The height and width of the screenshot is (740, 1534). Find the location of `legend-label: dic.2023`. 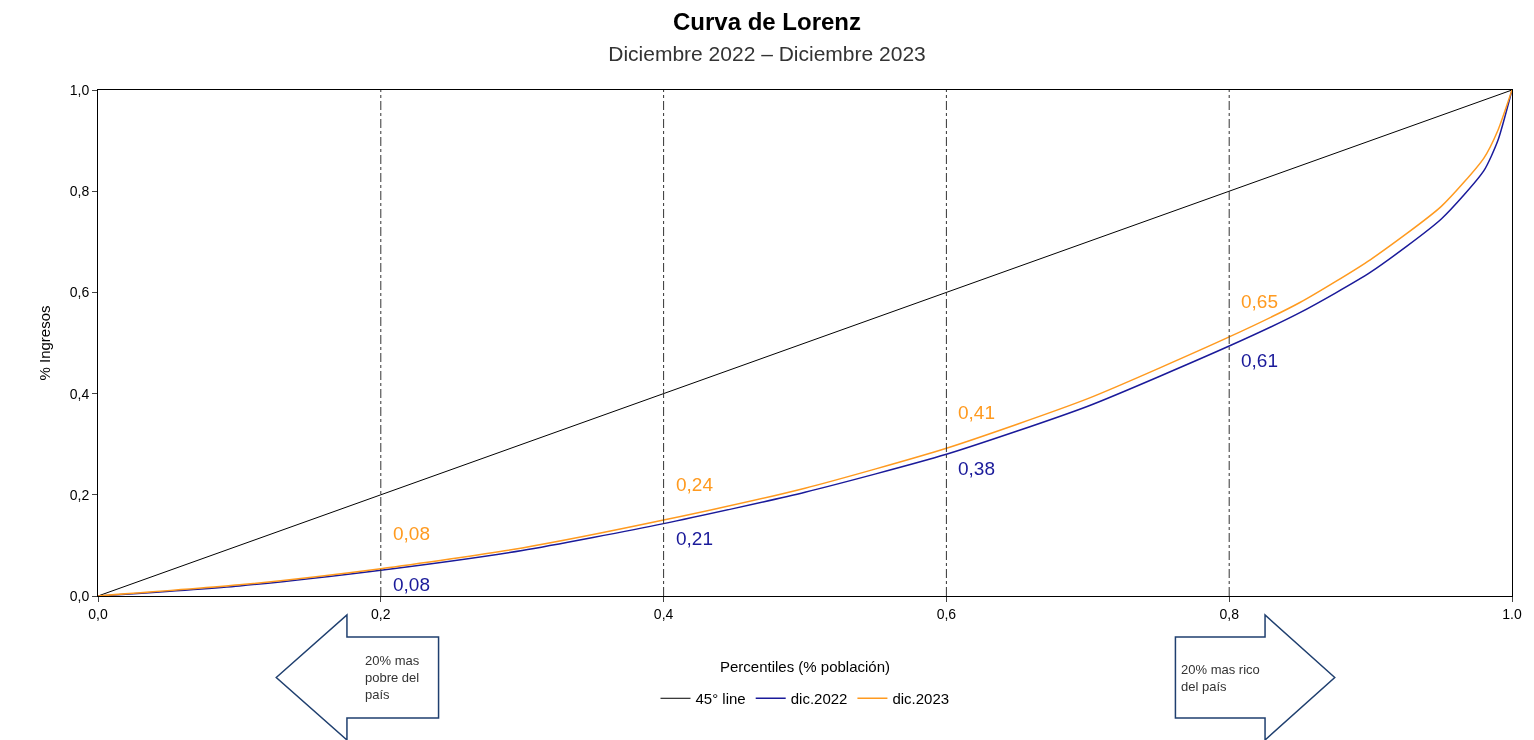

legend-label: dic.2023 is located at coordinates (921, 699).